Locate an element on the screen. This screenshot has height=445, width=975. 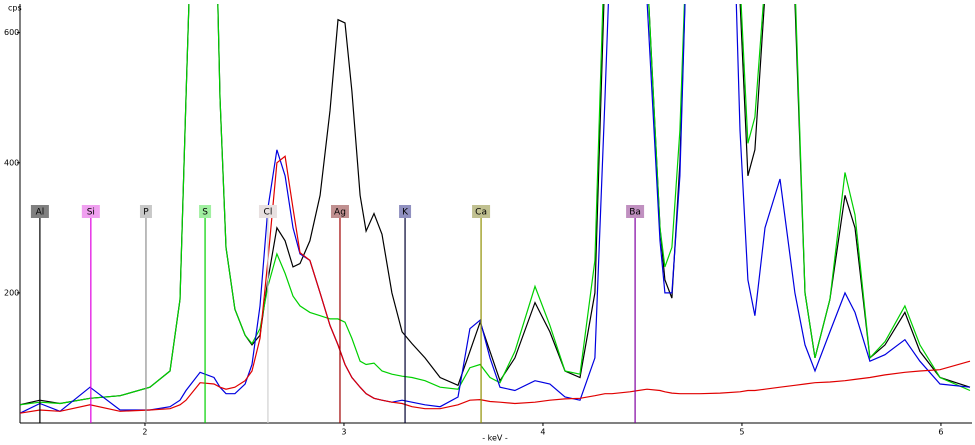
element-label: Ag is located at coordinates (340, 213).